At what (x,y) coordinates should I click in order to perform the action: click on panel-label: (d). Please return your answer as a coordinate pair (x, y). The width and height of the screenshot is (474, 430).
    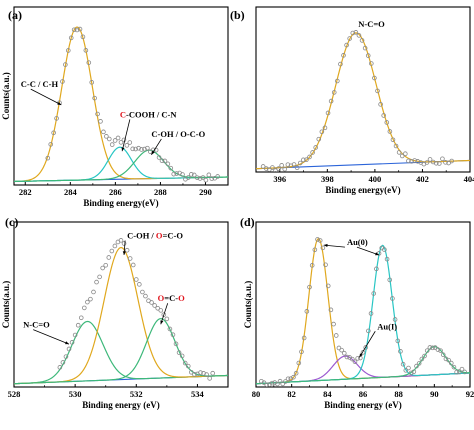
    Looking at the image, I should click on (247, 222).